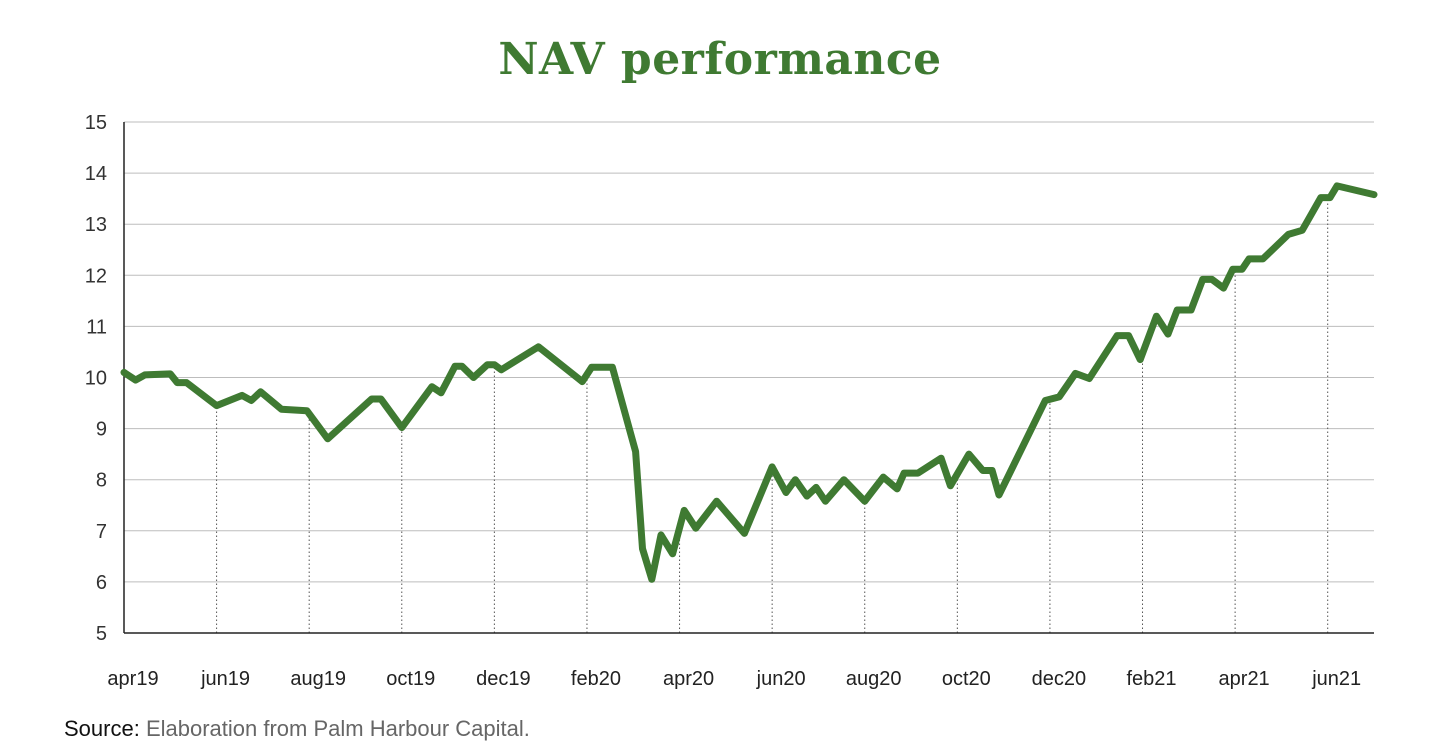 The width and height of the screenshot is (1440, 748). What do you see at coordinates (874, 679) in the screenshot?
I see `x-tick-label-aug20: aug20` at bounding box center [874, 679].